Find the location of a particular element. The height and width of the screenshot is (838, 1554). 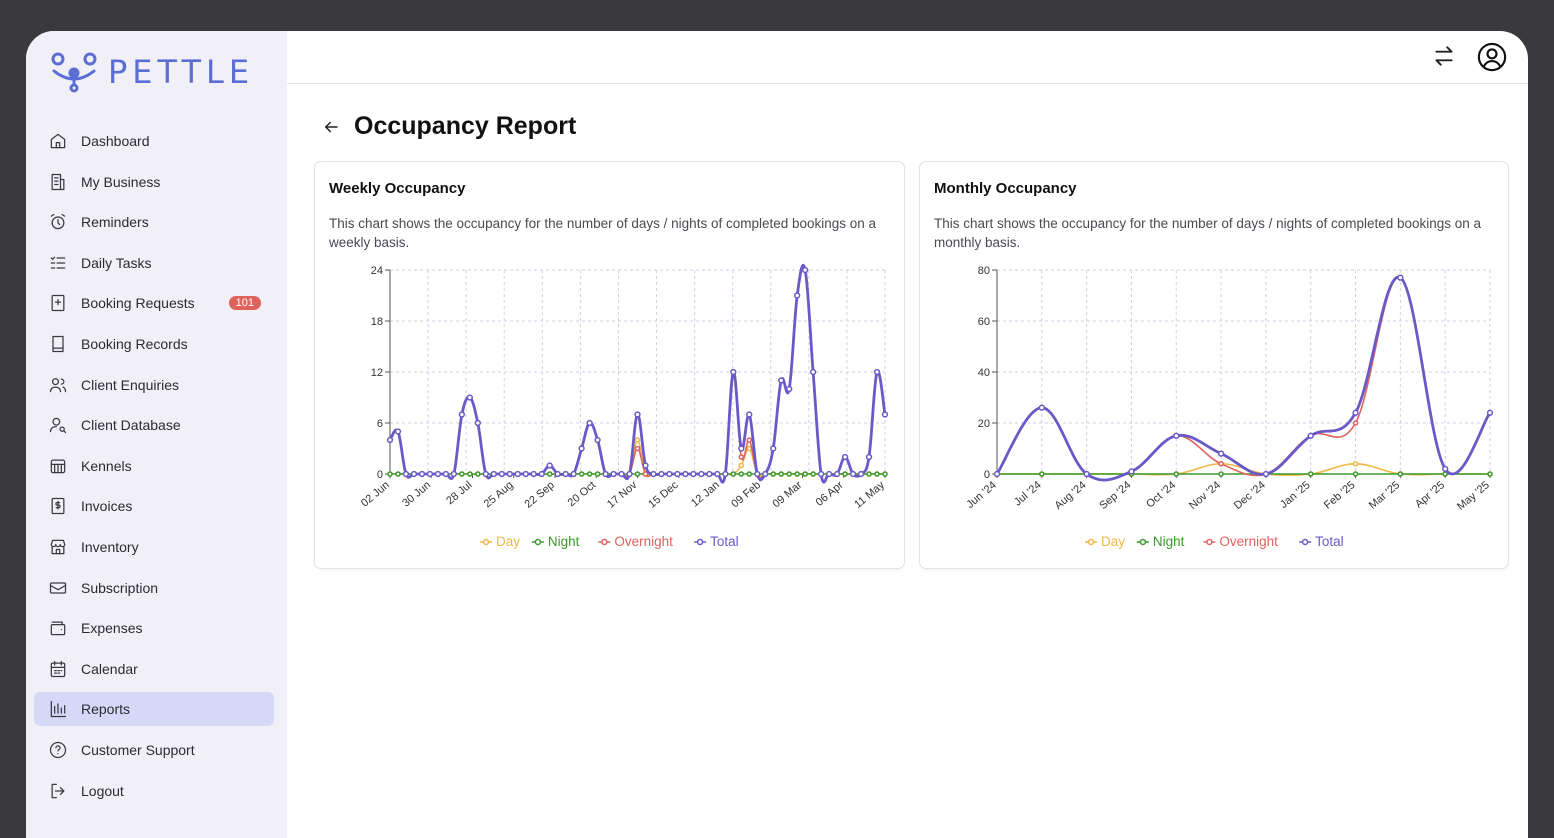

sidebar-item-booking-requests: Booking Requests 101 is located at coordinates (154, 303).